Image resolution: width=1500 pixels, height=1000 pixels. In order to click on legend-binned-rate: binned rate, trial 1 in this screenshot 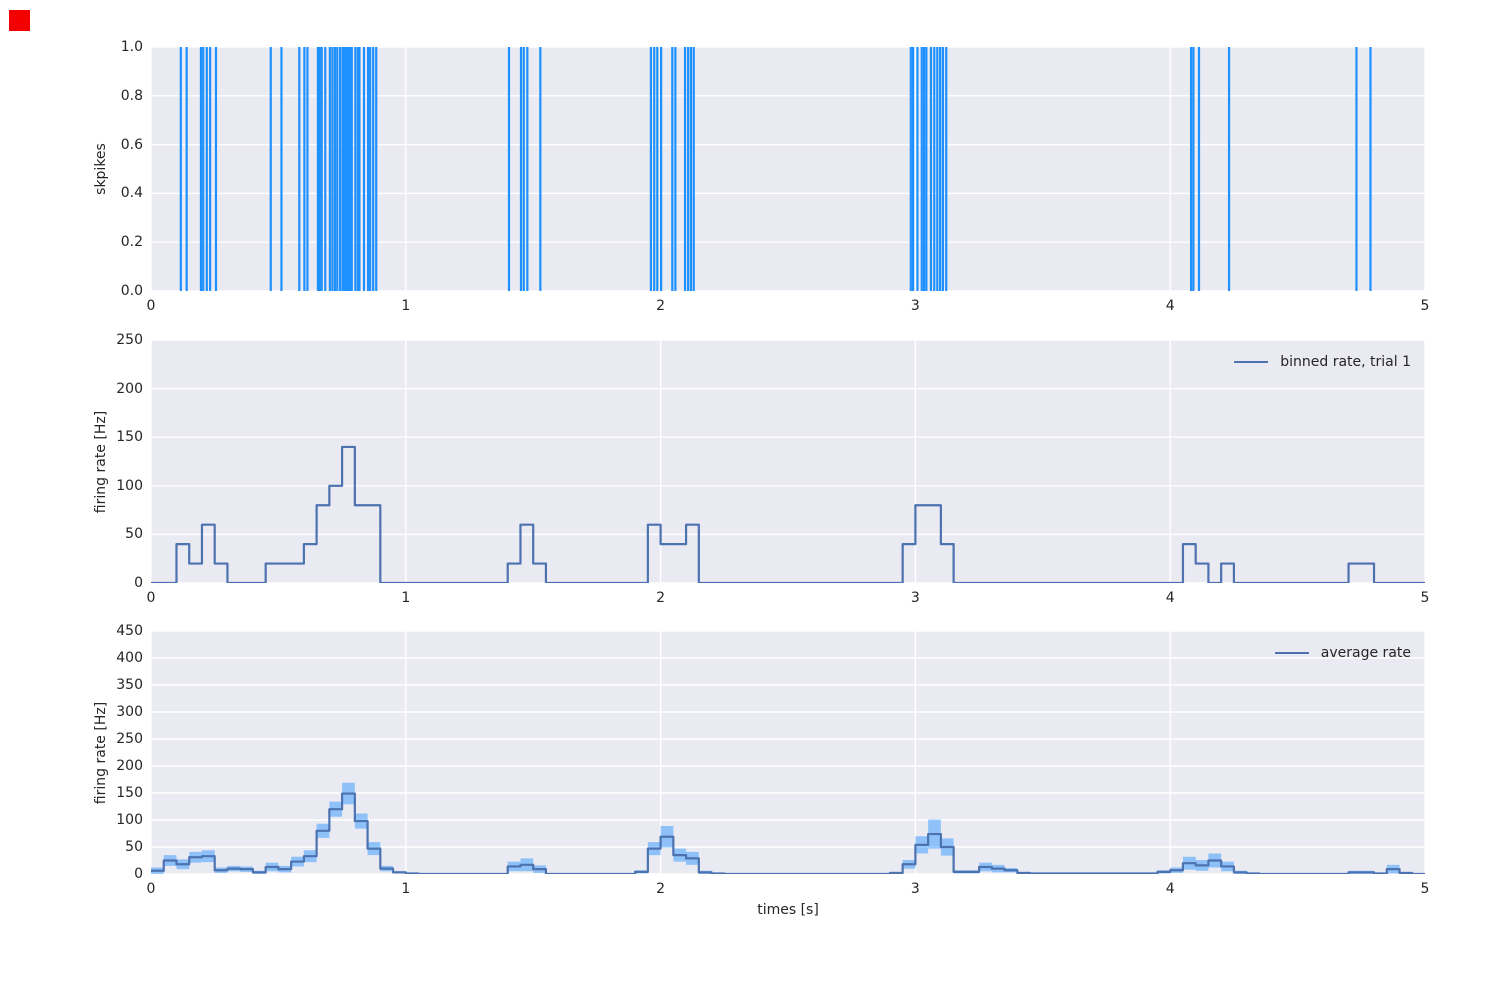, I will do `click(1322, 362)`.